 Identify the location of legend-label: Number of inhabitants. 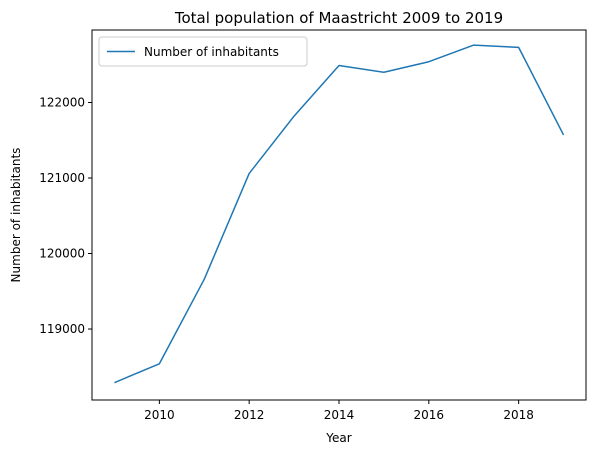
(211, 52).